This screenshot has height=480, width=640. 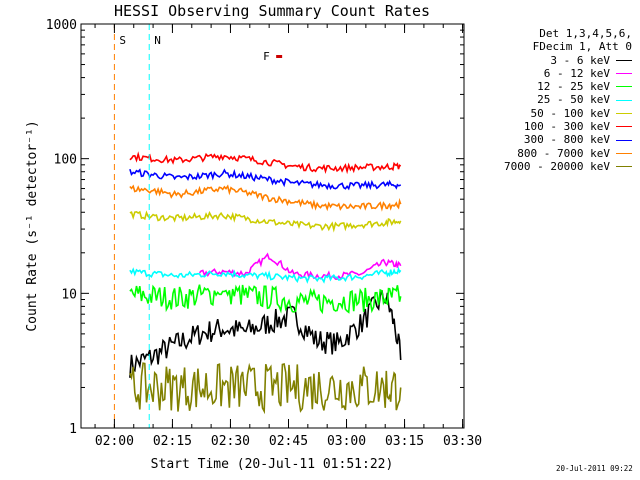 What do you see at coordinates (32, 225) in the screenshot?
I see `y-axis-label: Count Rate (s⁻¹ detector⁻¹)` at bounding box center [32, 225].